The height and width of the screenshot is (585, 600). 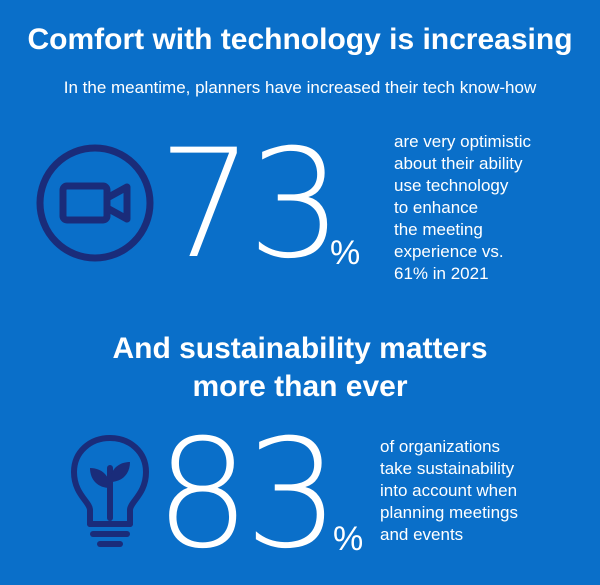 I want to click on description-line: 61% in 2021, so click(x=441, y=273).